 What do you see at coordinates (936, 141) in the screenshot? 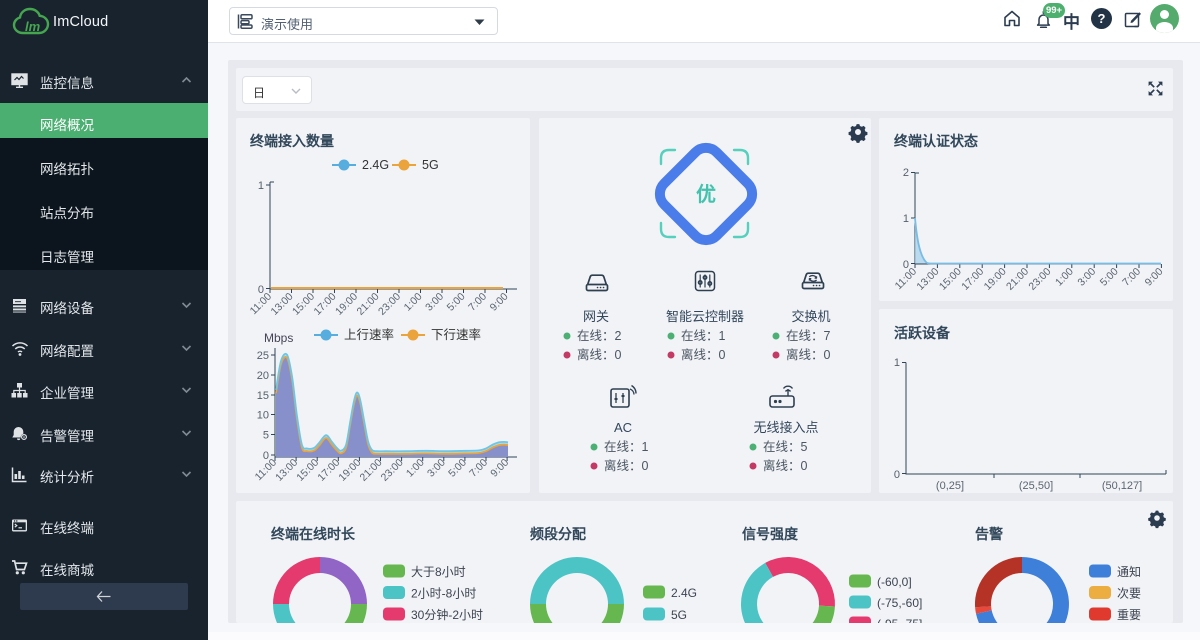
I see `svg-text: 终端认证状态` at bounding box center [936, 141].